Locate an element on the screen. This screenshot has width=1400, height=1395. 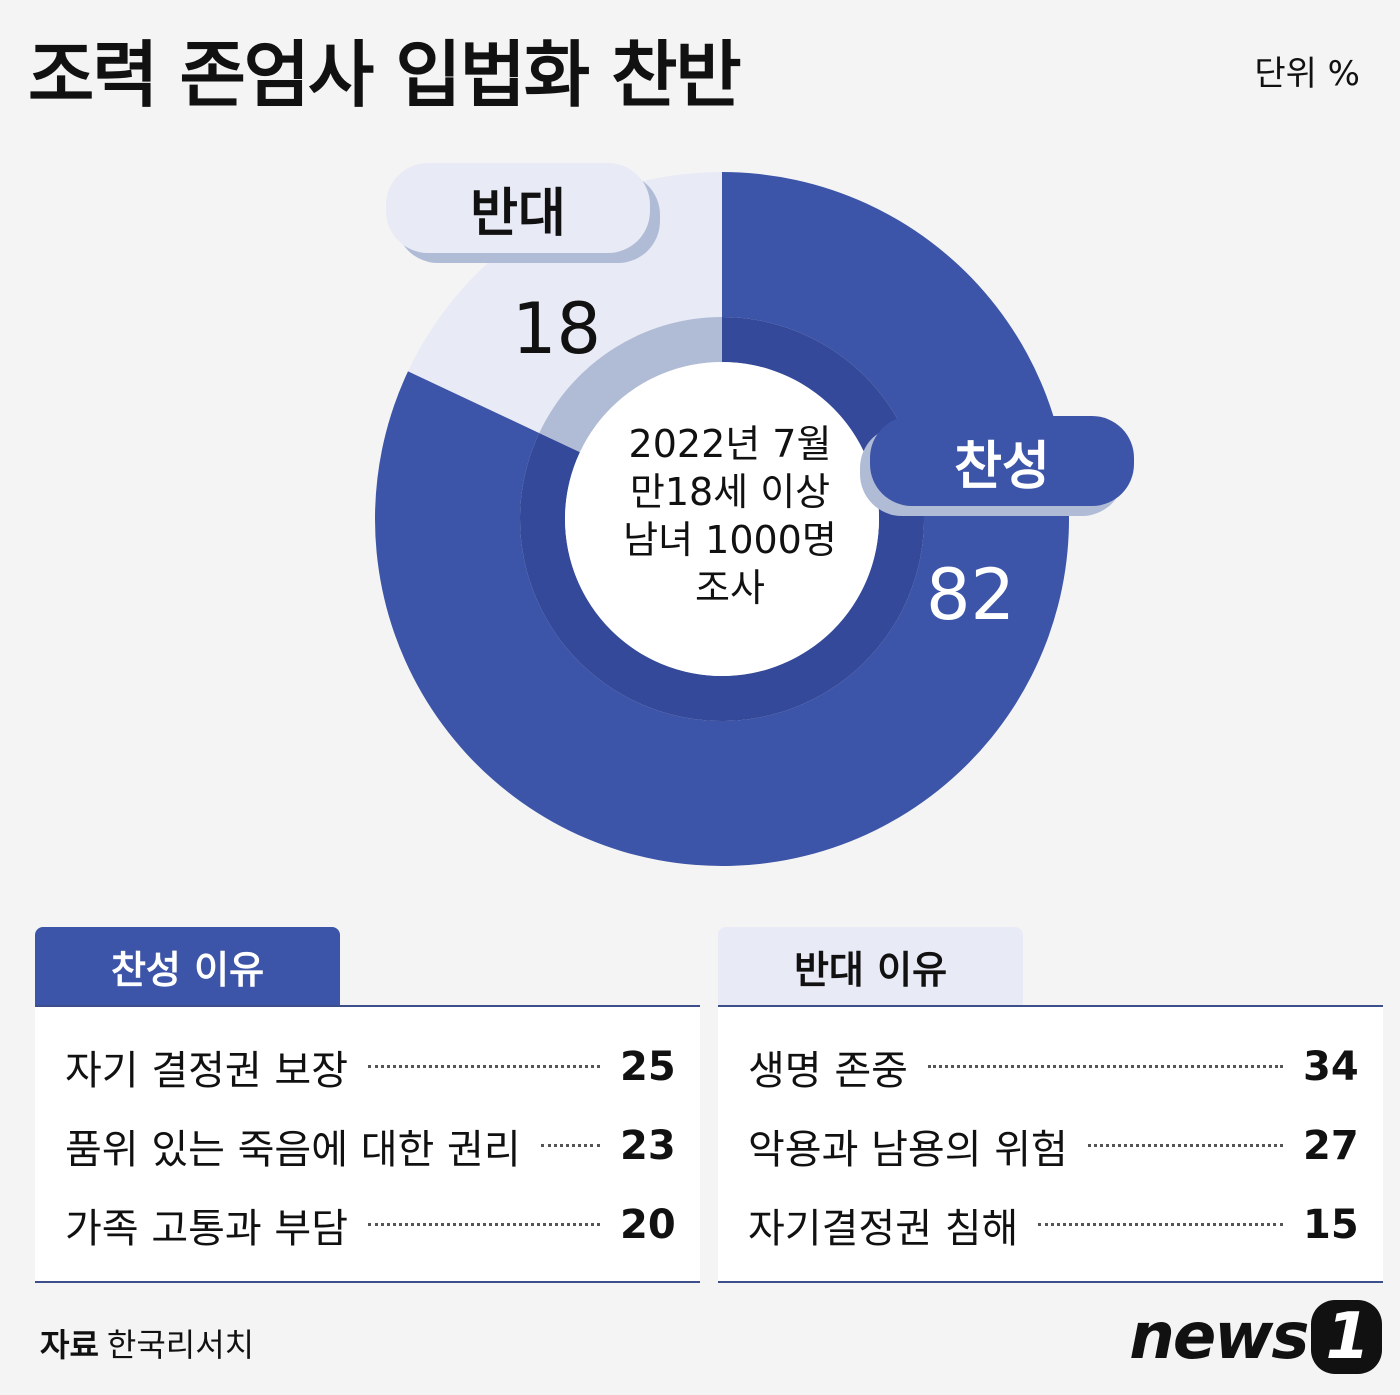
logo-mark: 1 is located at coordinates (1346, 1337).